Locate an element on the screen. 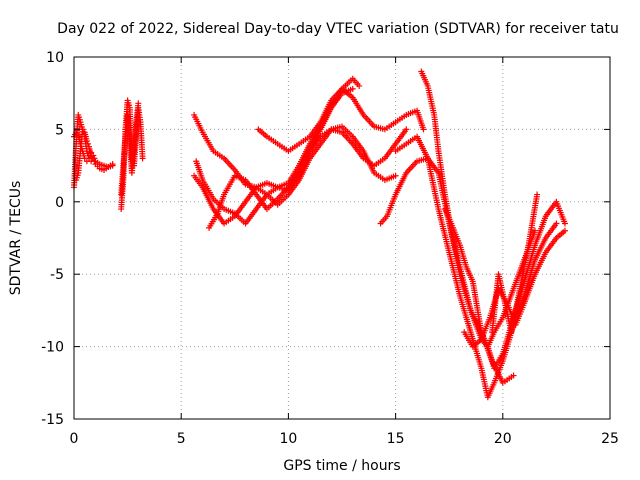  y-tick-label: 5 is located at coordinates (59, 130).